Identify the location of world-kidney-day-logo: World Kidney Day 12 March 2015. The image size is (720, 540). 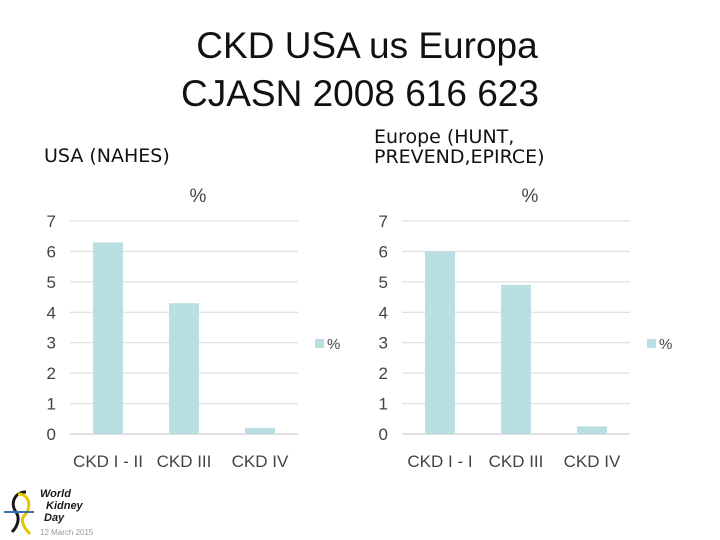
(54, 513).